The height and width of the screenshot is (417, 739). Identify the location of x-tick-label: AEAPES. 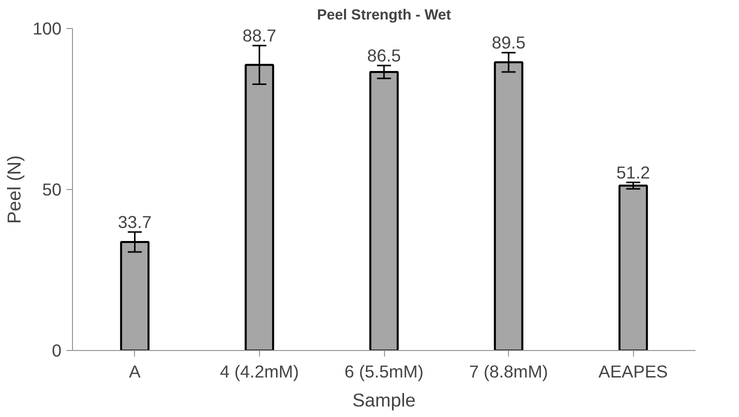
(633, 372).